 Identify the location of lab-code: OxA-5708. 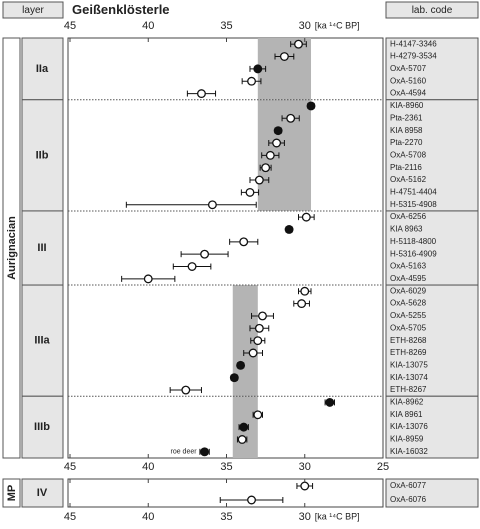
(408, 154).